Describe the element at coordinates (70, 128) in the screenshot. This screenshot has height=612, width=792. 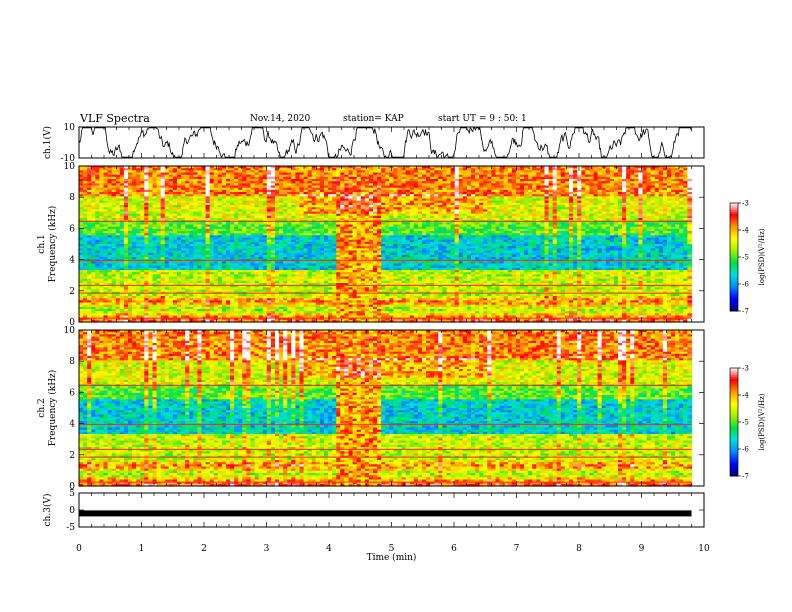
I see `ch1-ytick-label: 10` at that location.